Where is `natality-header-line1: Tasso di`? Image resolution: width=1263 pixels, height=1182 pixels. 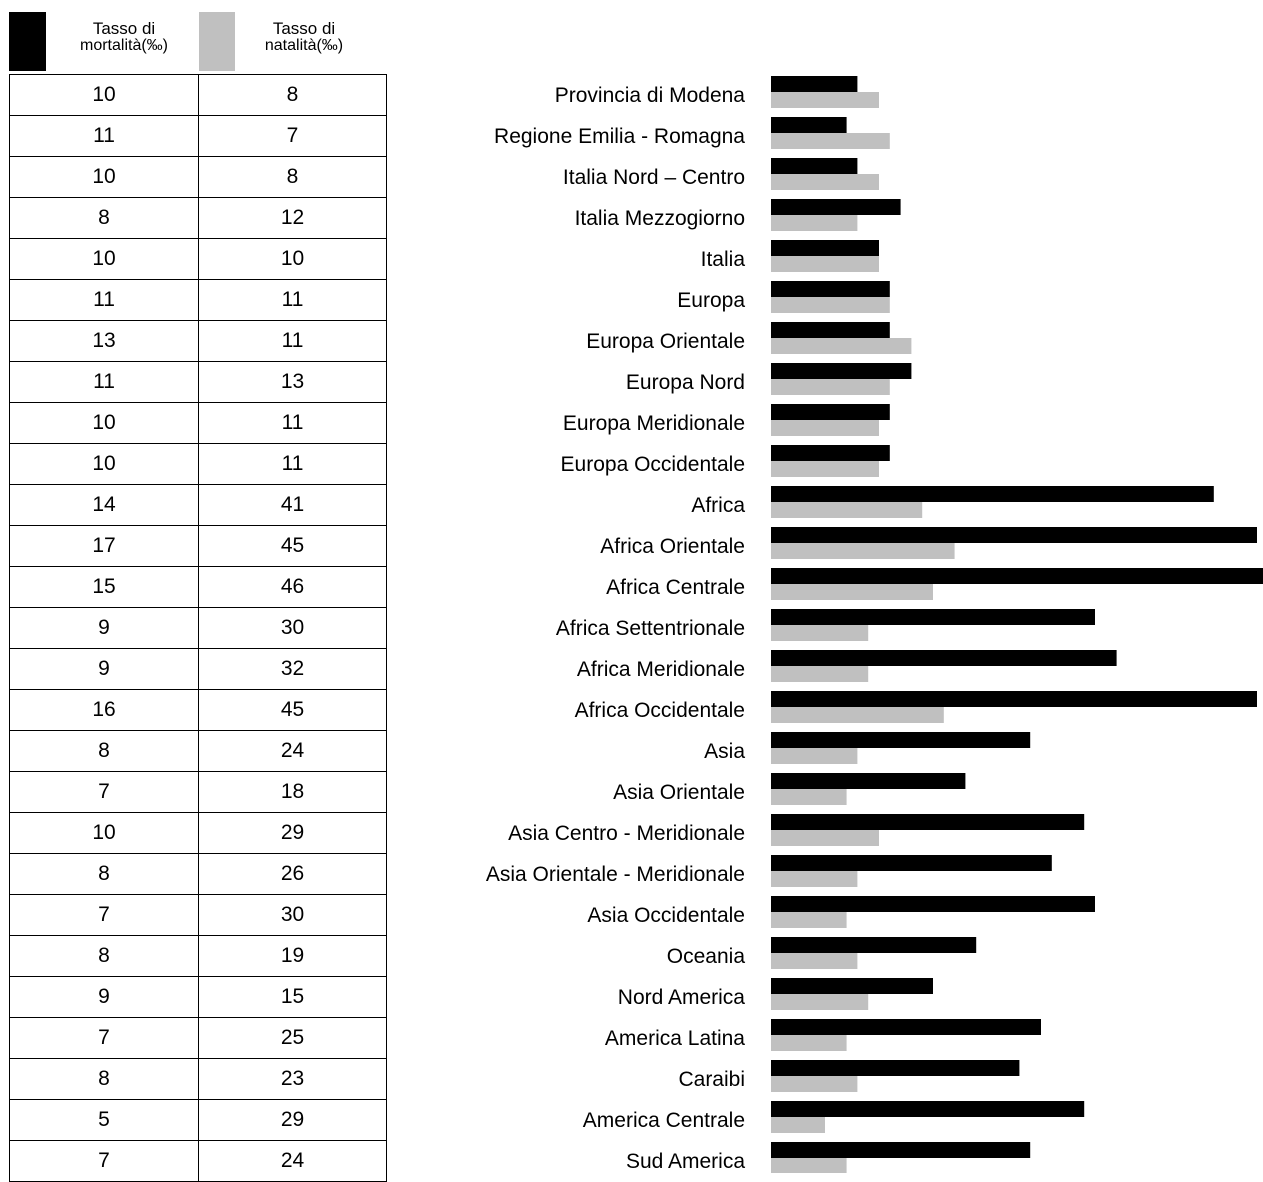 natality-header-line1: Tasso di is located at coordinates (304, 28).